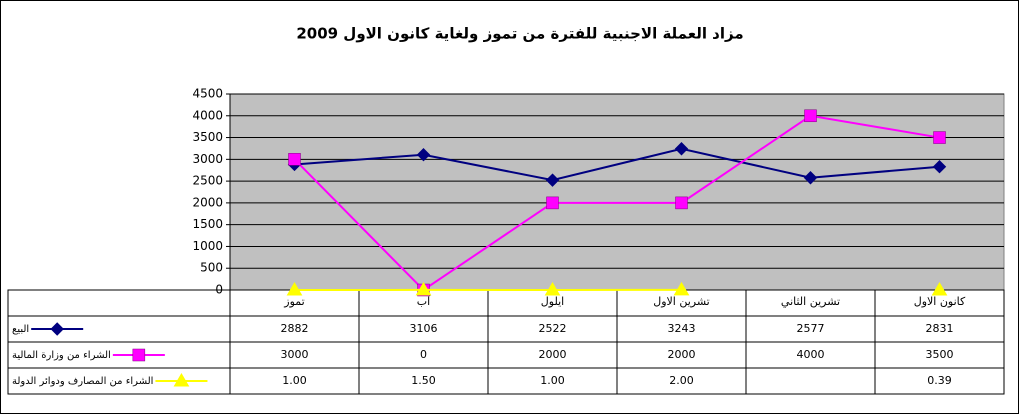 The width and height of the screenshot is (1019, 414). What do you see at coordinates (424, 328) in the screenshot?
I see `table-value: 3106` at bounding box center [424, 328].